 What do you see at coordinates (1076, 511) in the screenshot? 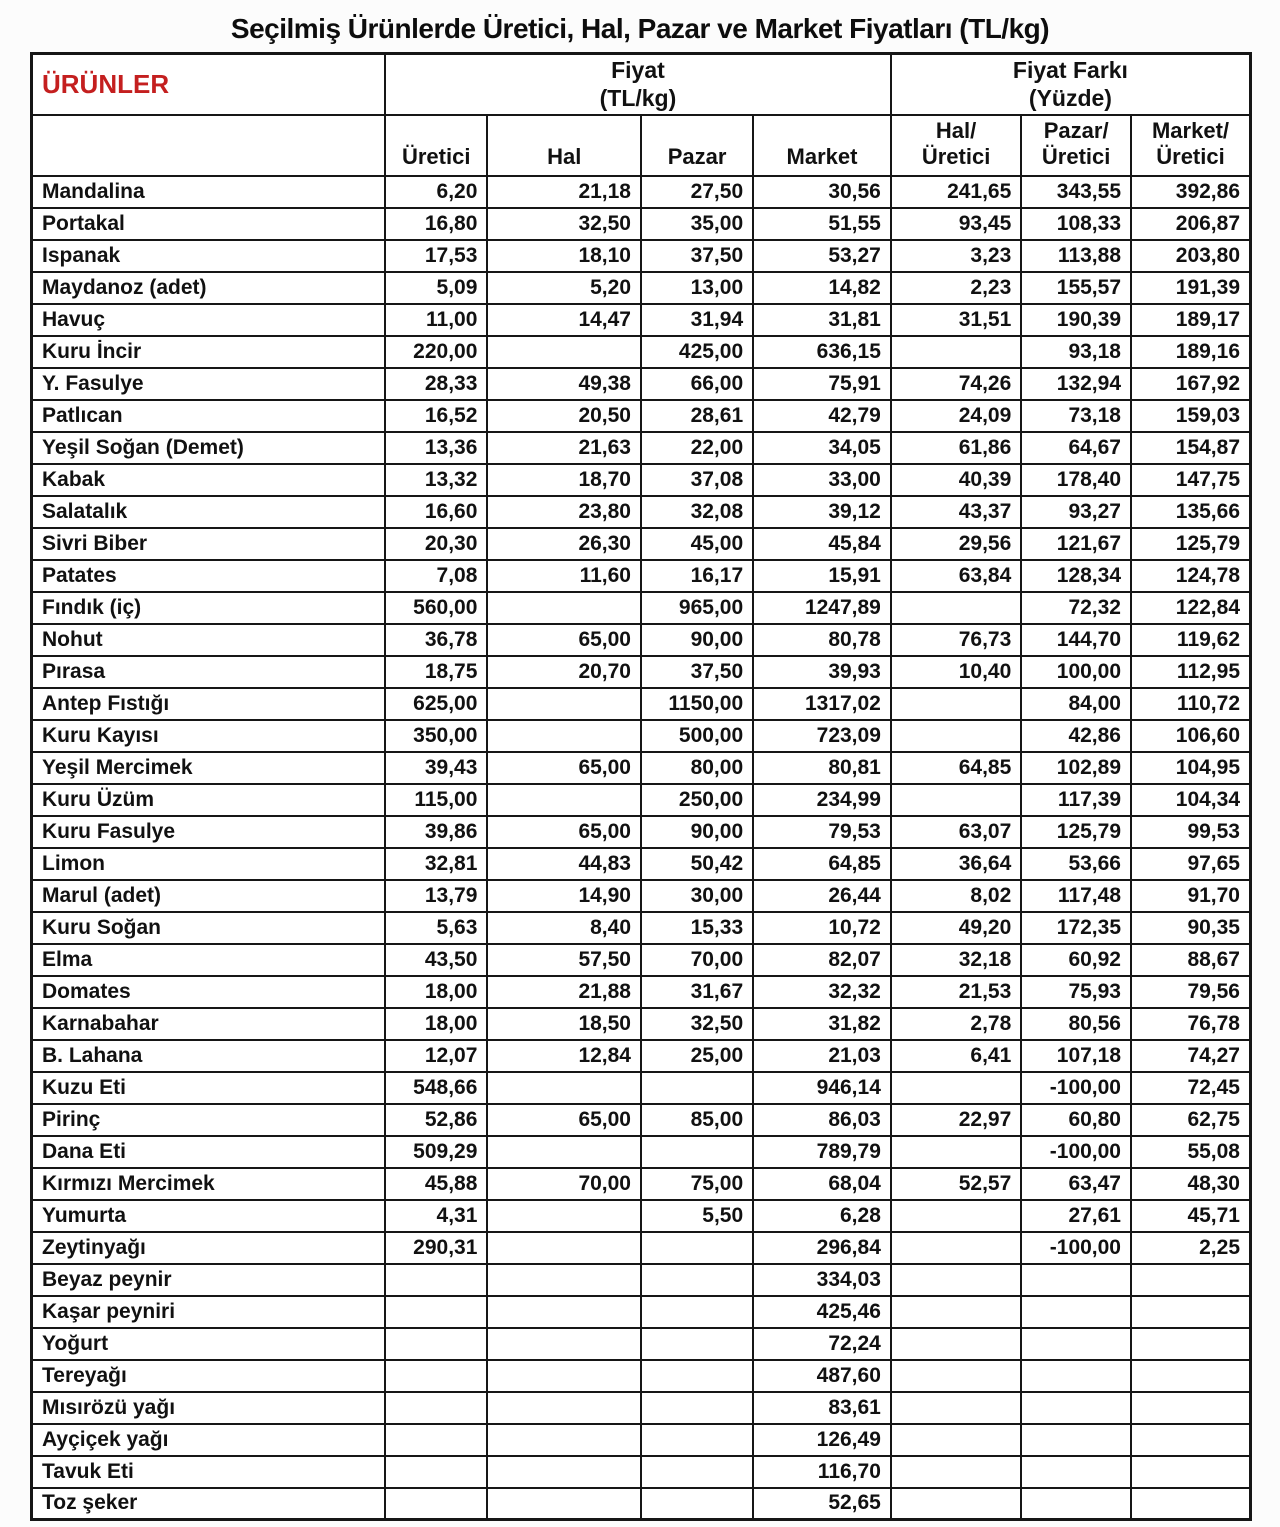
I see `cell-pazar-uretici: 93,27` at bounding box center [1076, 511].